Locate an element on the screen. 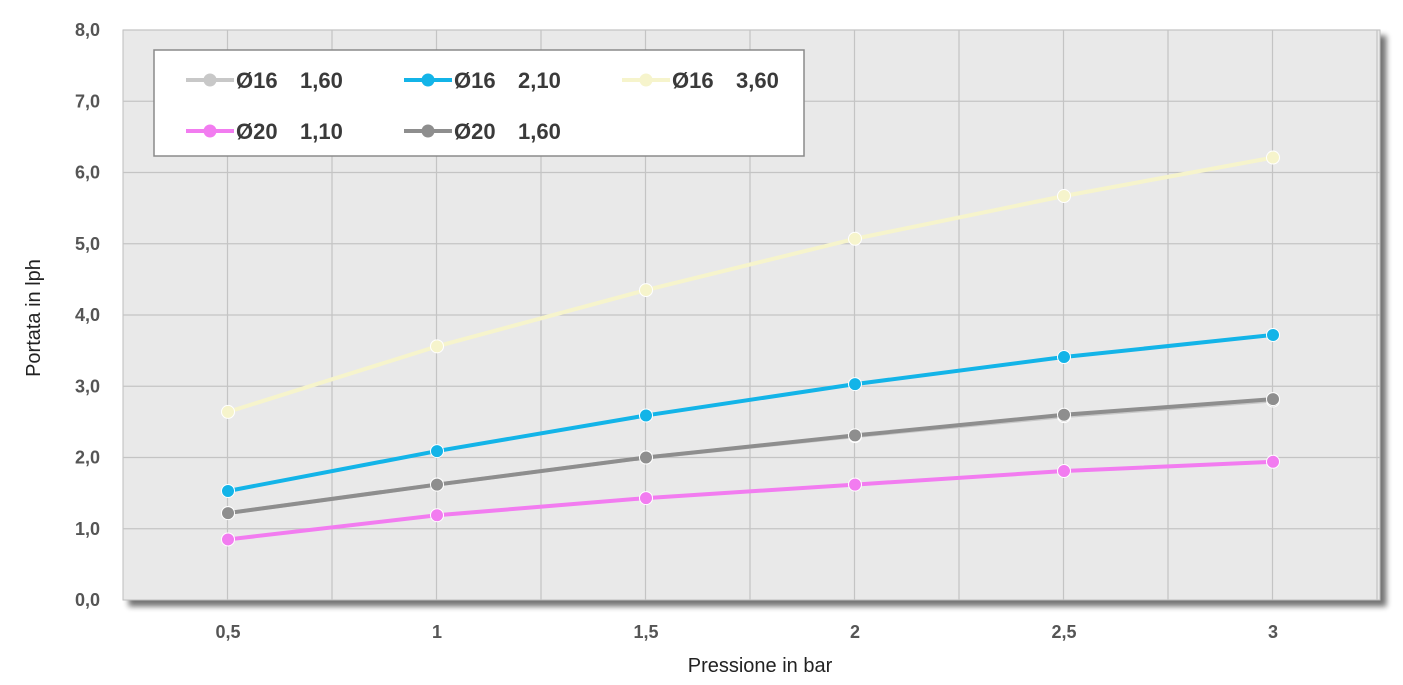 This screenshot has height=685, width=1403. legend-value: 3,60 is located at coordinates (757, 80).